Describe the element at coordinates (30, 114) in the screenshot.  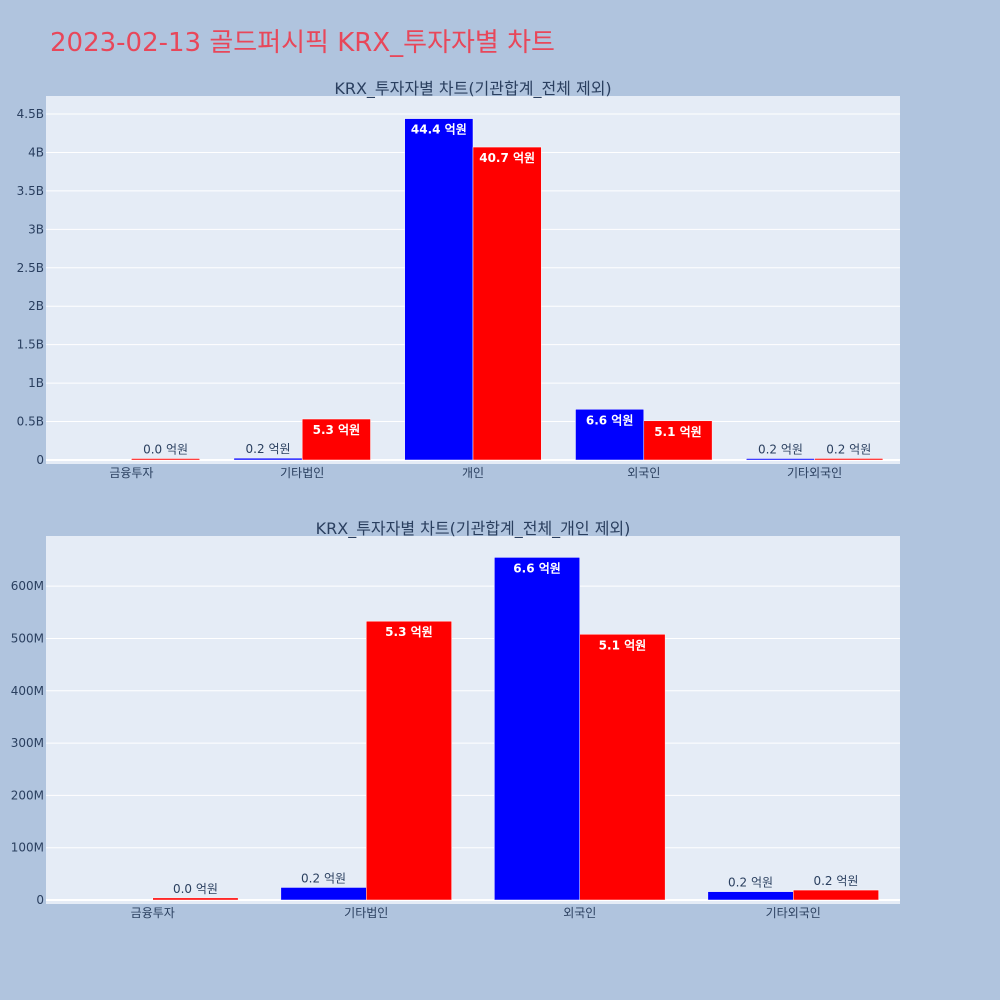
I see `y-tick-label: 4.5B` at that location.